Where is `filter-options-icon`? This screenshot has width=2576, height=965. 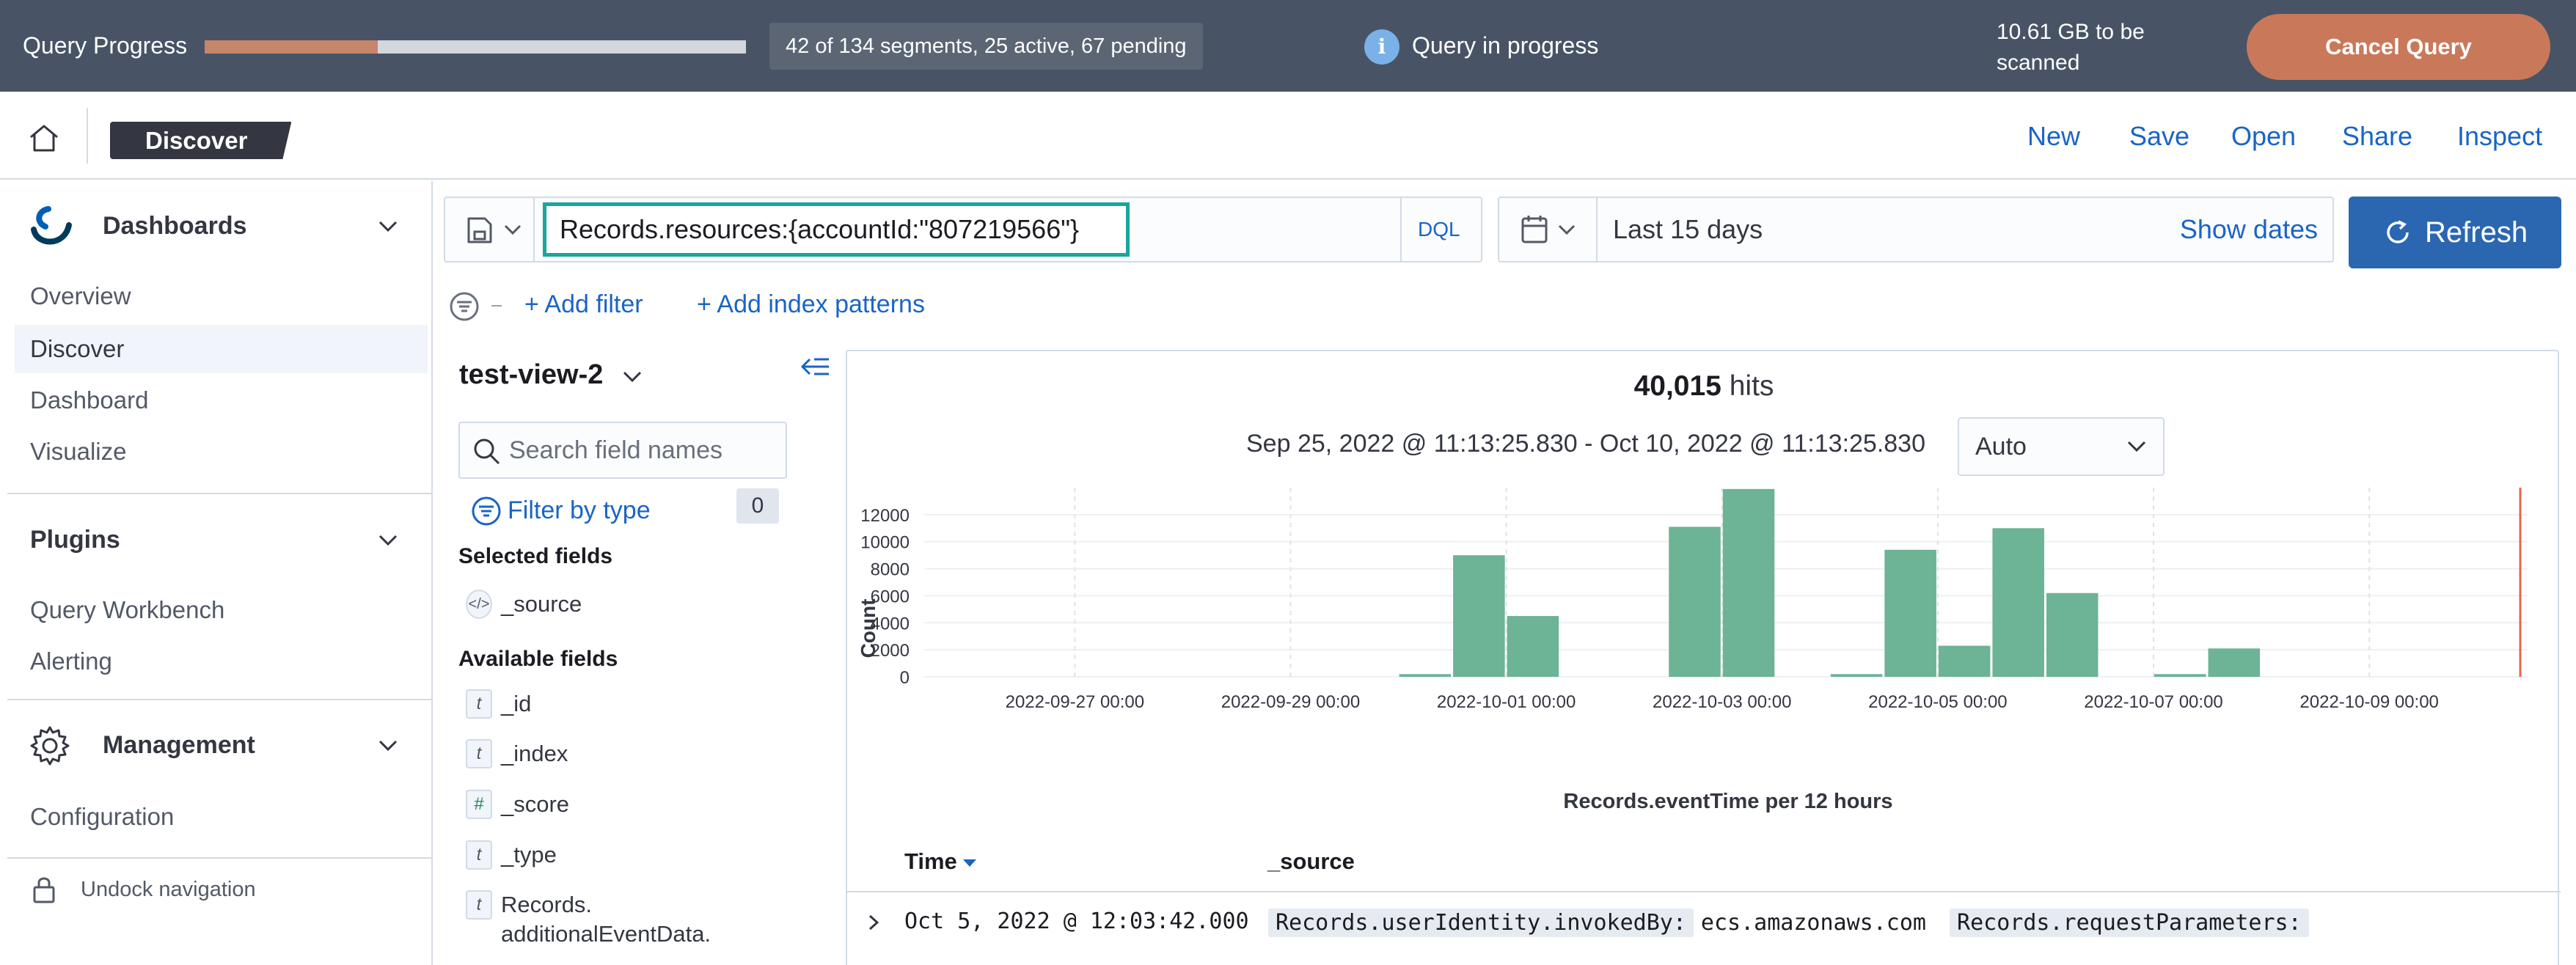
filter-options-icon is located at coordinates (464, 306).